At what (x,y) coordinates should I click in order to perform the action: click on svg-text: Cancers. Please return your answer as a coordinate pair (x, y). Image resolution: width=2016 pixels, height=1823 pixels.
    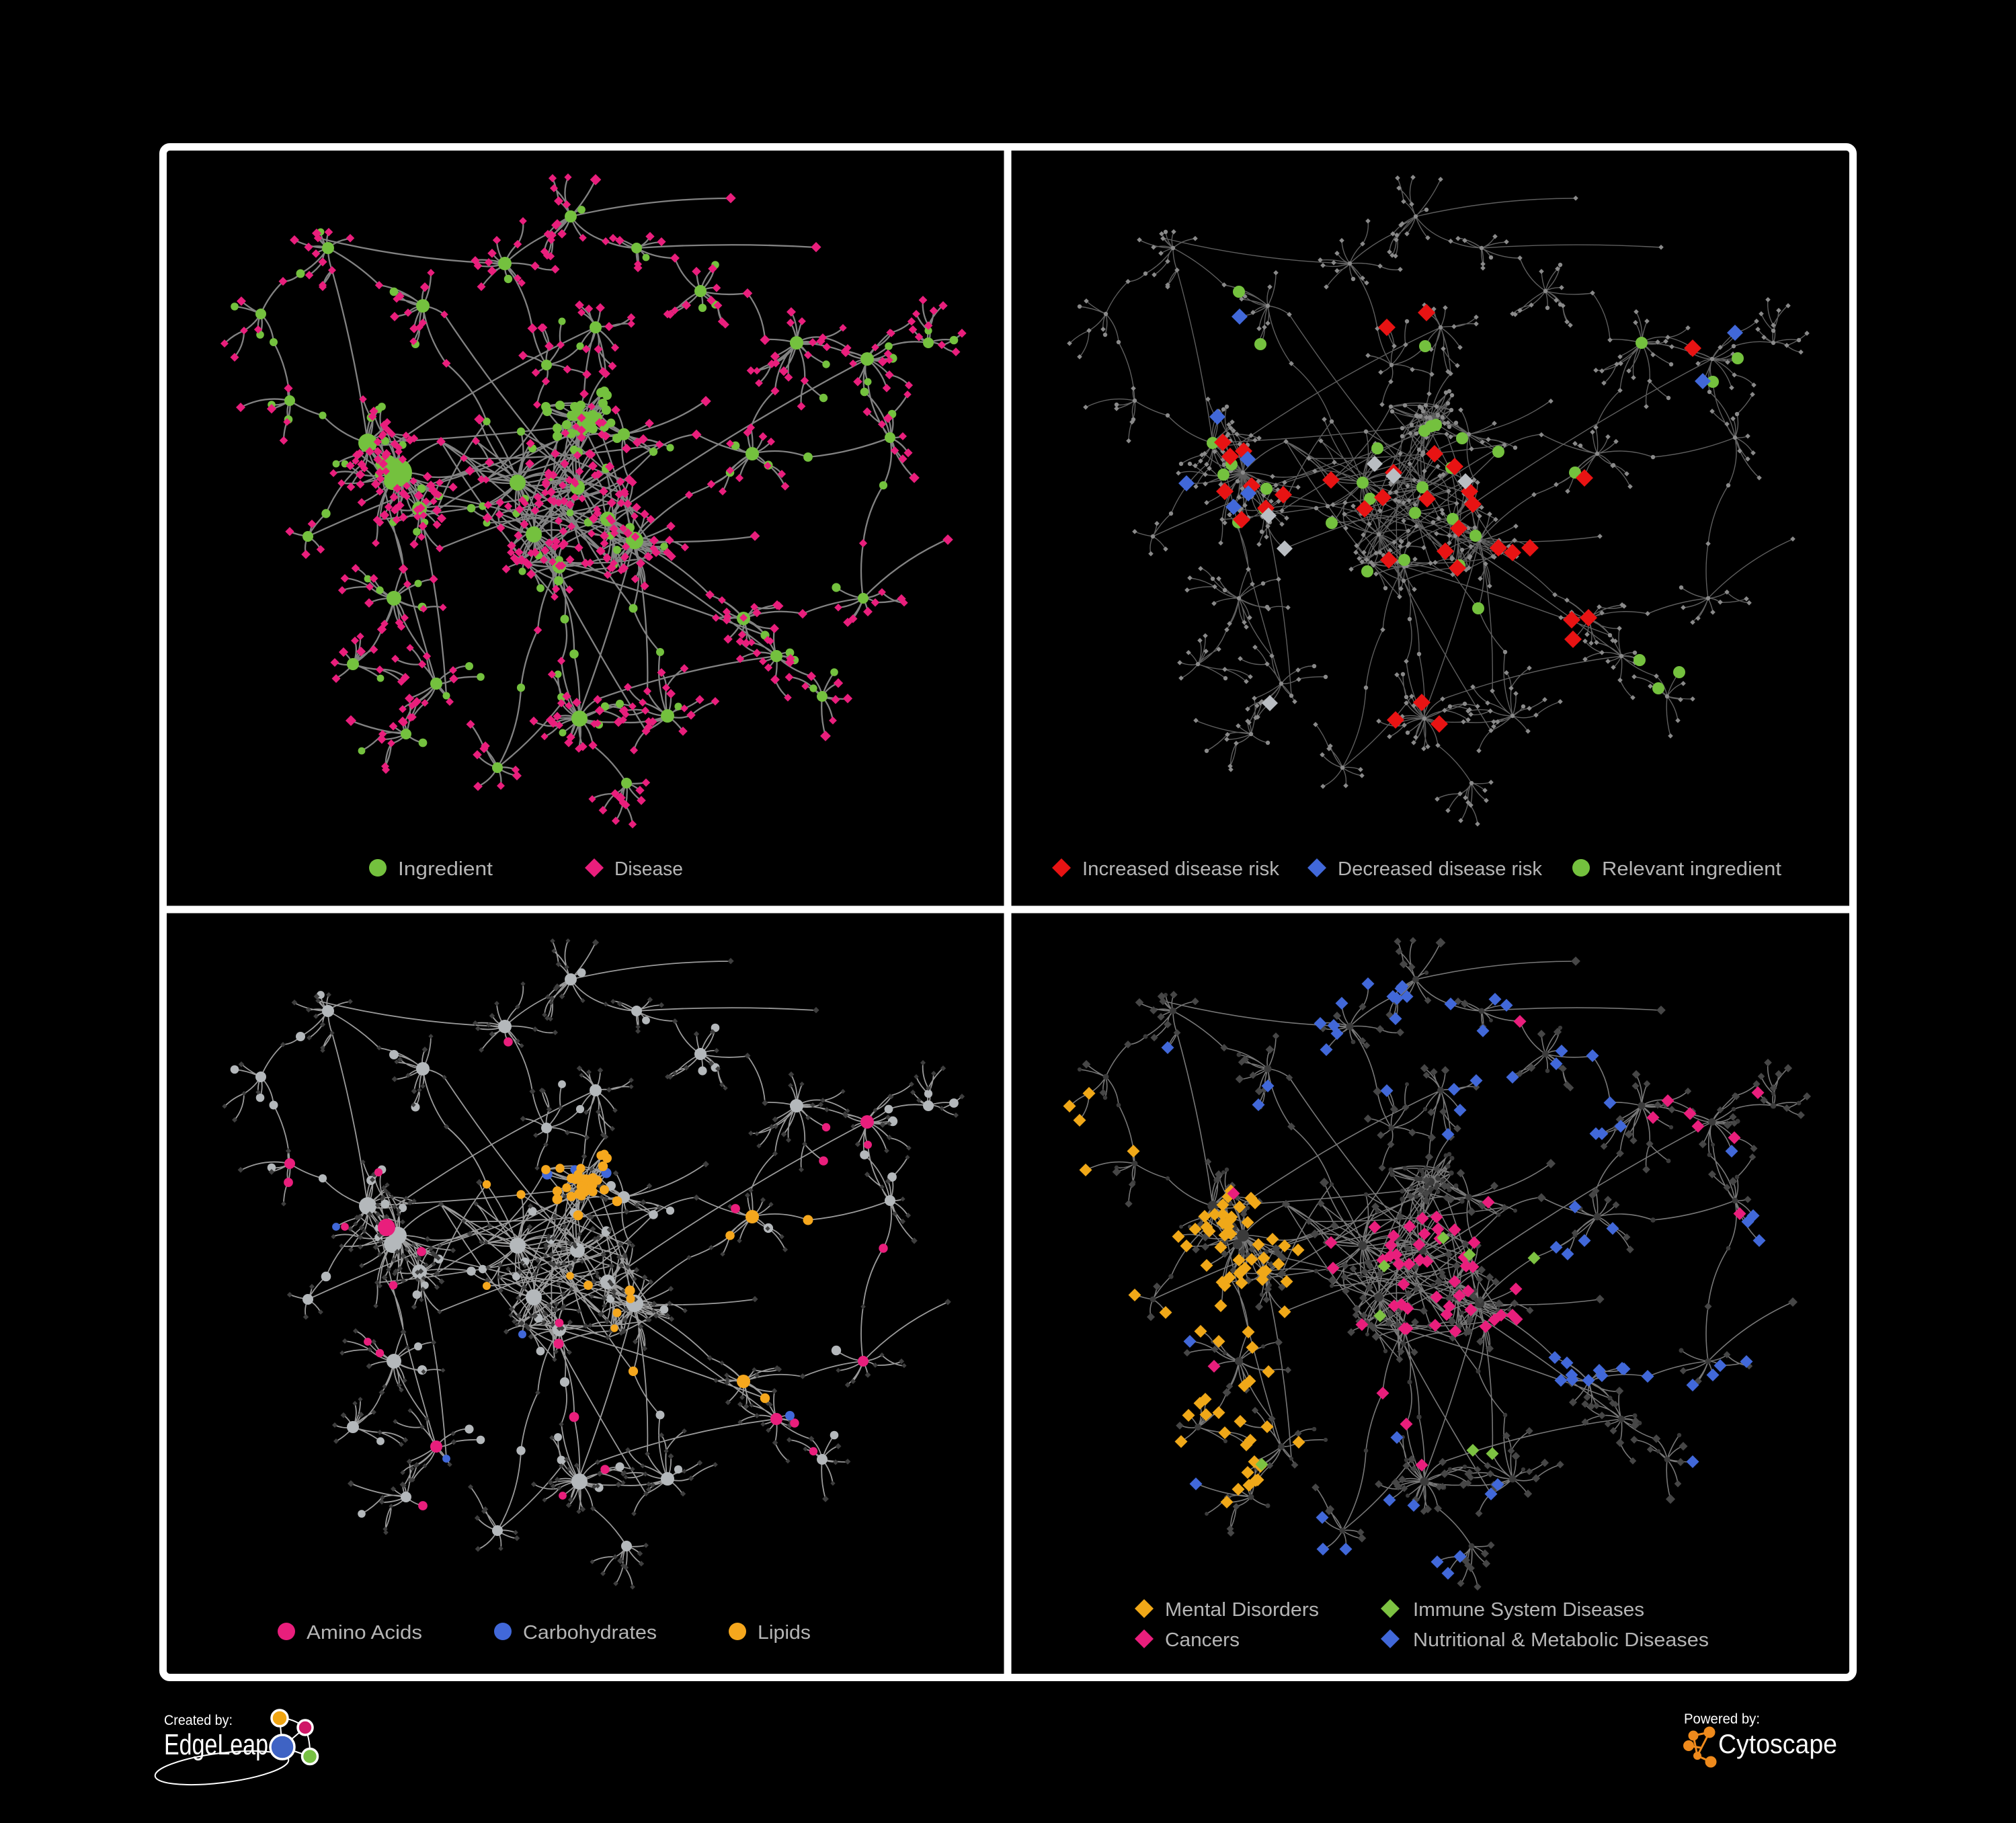
    Looking at the image, I should click on (1202, 1640).